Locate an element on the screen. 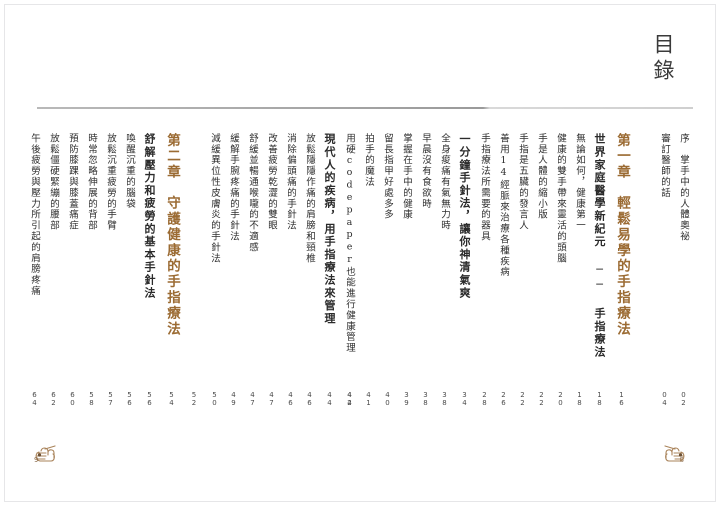 The height and width of the screenshot is (506, 720). toc-entry-label: 第一章 輕鬆易學的手指療法 is located at coordinates (622, 235).